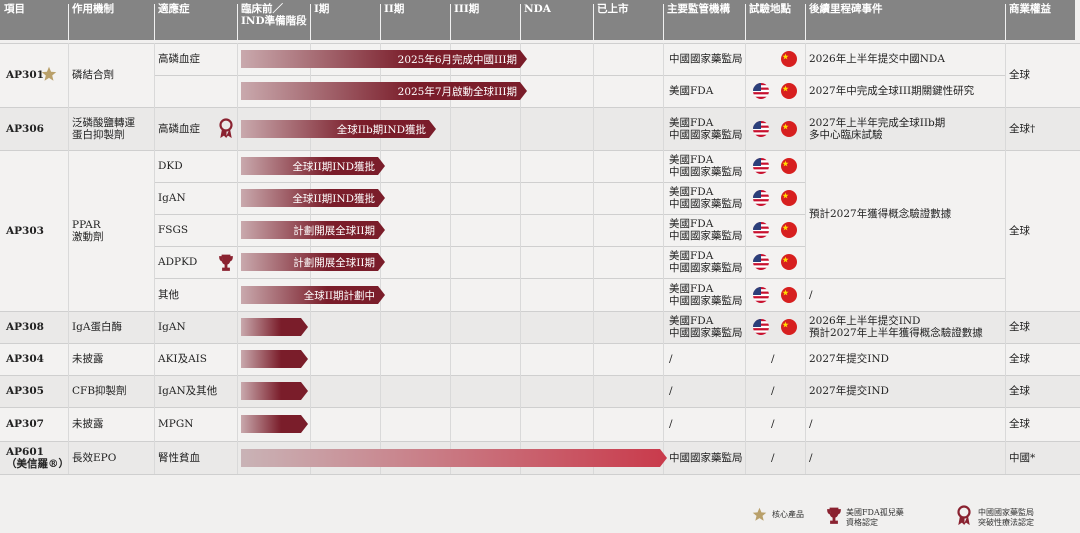  What do you see at coordinates (880, 214) in the screenshot?
I see `milestone-label: 預計2027年獲得概念驗證數據` at bounding box center [880, 214].